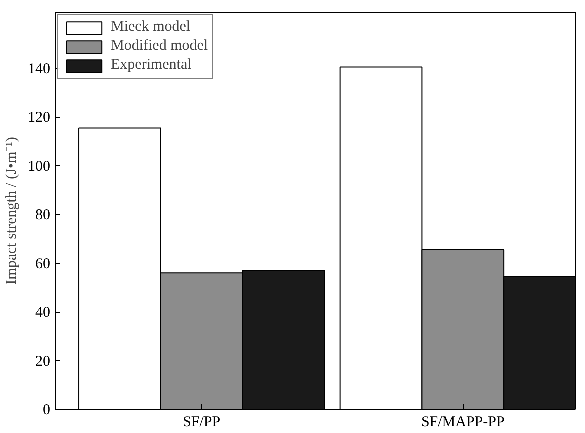 This screenshot has height=433, width=585. I want to click on y-tick-label: 120, so click(39, 118).